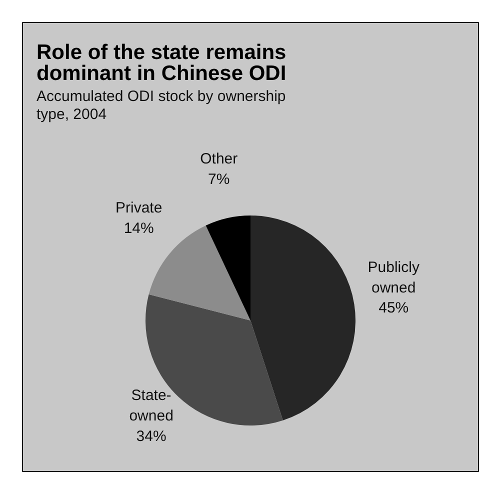 The image size is (500, 501). What do you see at coordinates (151, 437) in the screenshot?
I see `data-label: 34%` at bounding box center [151, 437].